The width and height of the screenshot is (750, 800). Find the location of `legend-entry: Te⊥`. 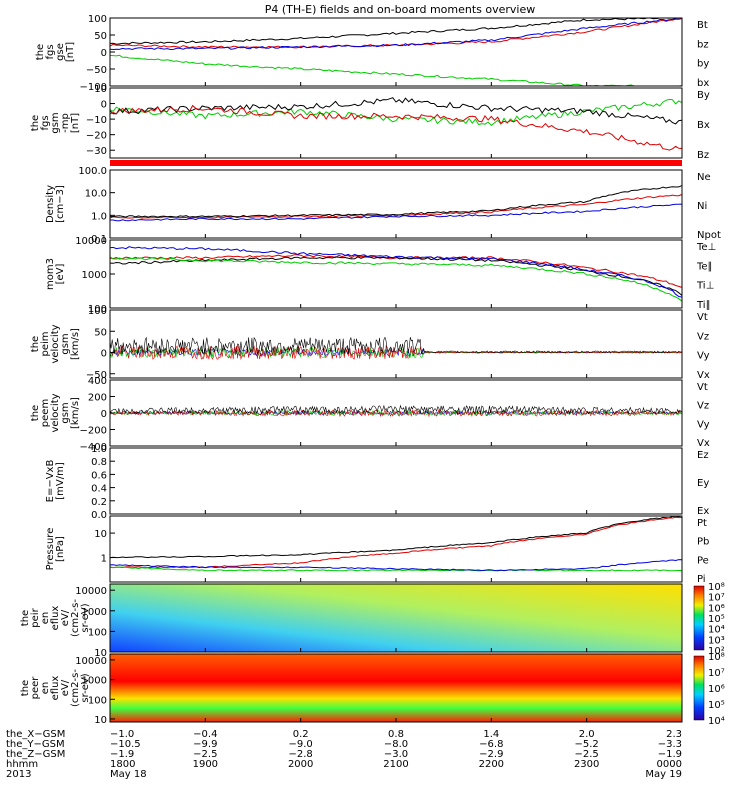

legend-entry: Te⊥ is located at coordinates (706, 247).